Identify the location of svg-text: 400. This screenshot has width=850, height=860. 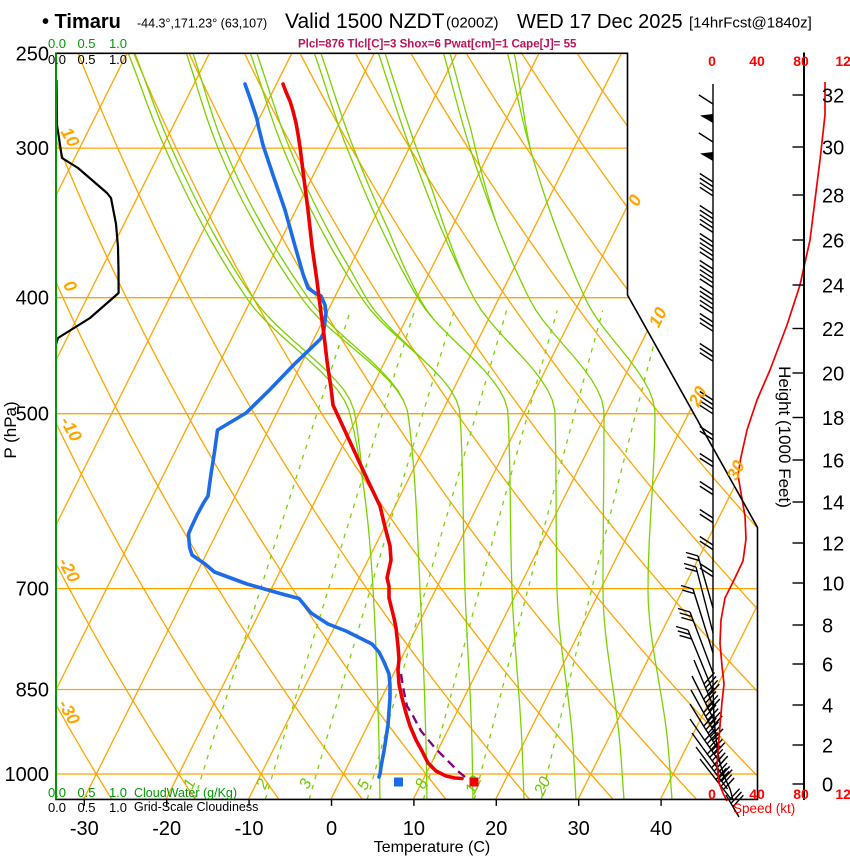
(32, 299).